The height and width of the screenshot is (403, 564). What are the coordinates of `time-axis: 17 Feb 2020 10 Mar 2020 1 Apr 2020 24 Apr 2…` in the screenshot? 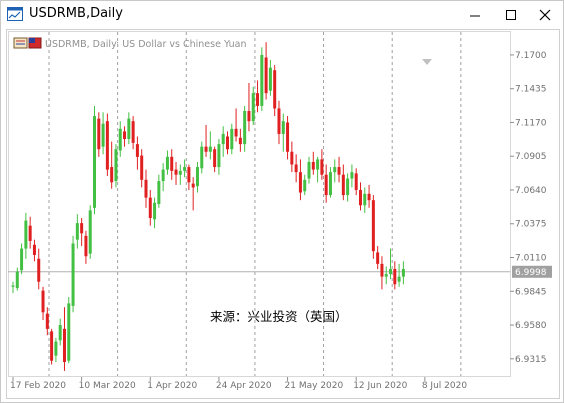 It's located at (238, 384).